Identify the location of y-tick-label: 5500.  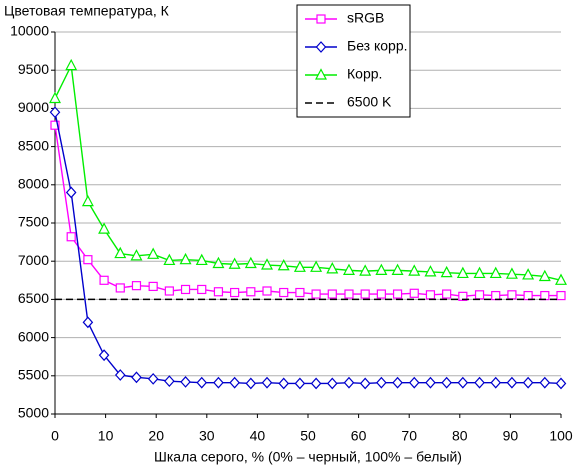
(33, 375).